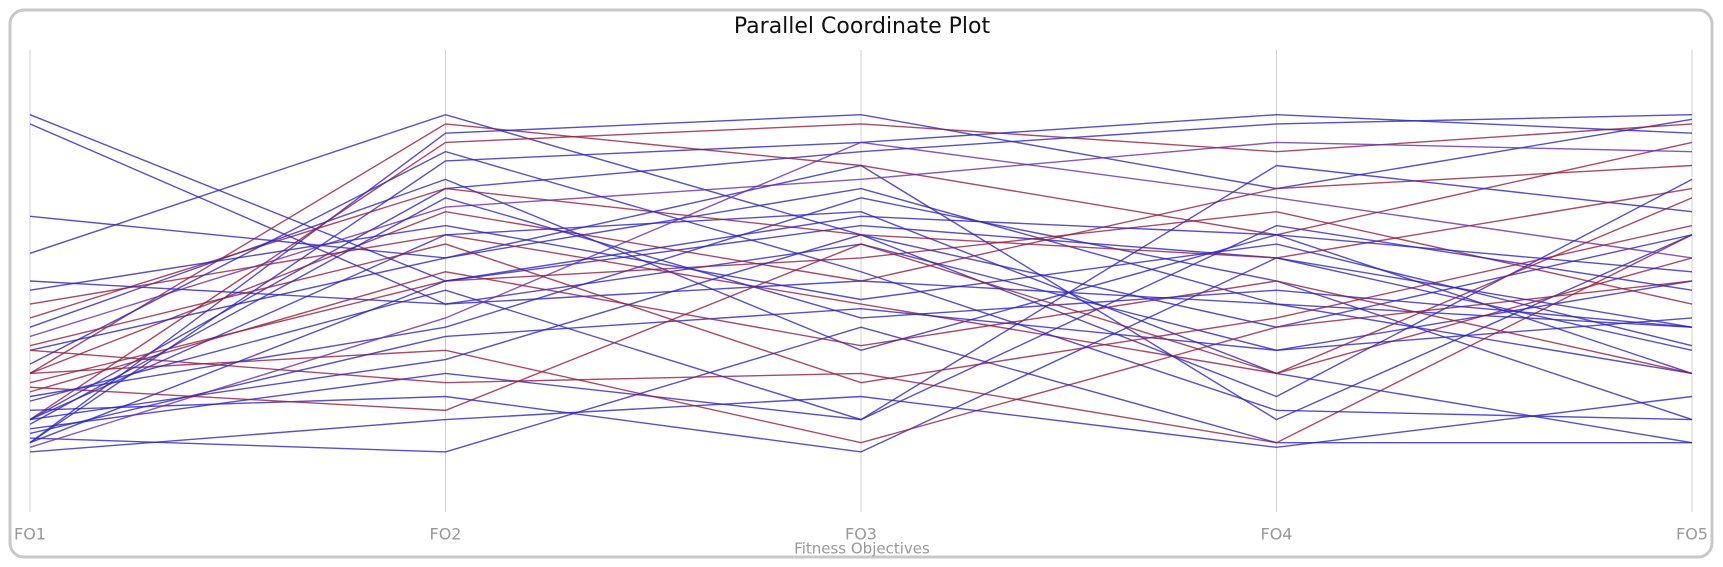 The height and width of the screenshot is (567, 1723). Describe the element at coordinates (862, 549) in the screenshot. I see `x-axis-label: Fitness Objectives` at that location.